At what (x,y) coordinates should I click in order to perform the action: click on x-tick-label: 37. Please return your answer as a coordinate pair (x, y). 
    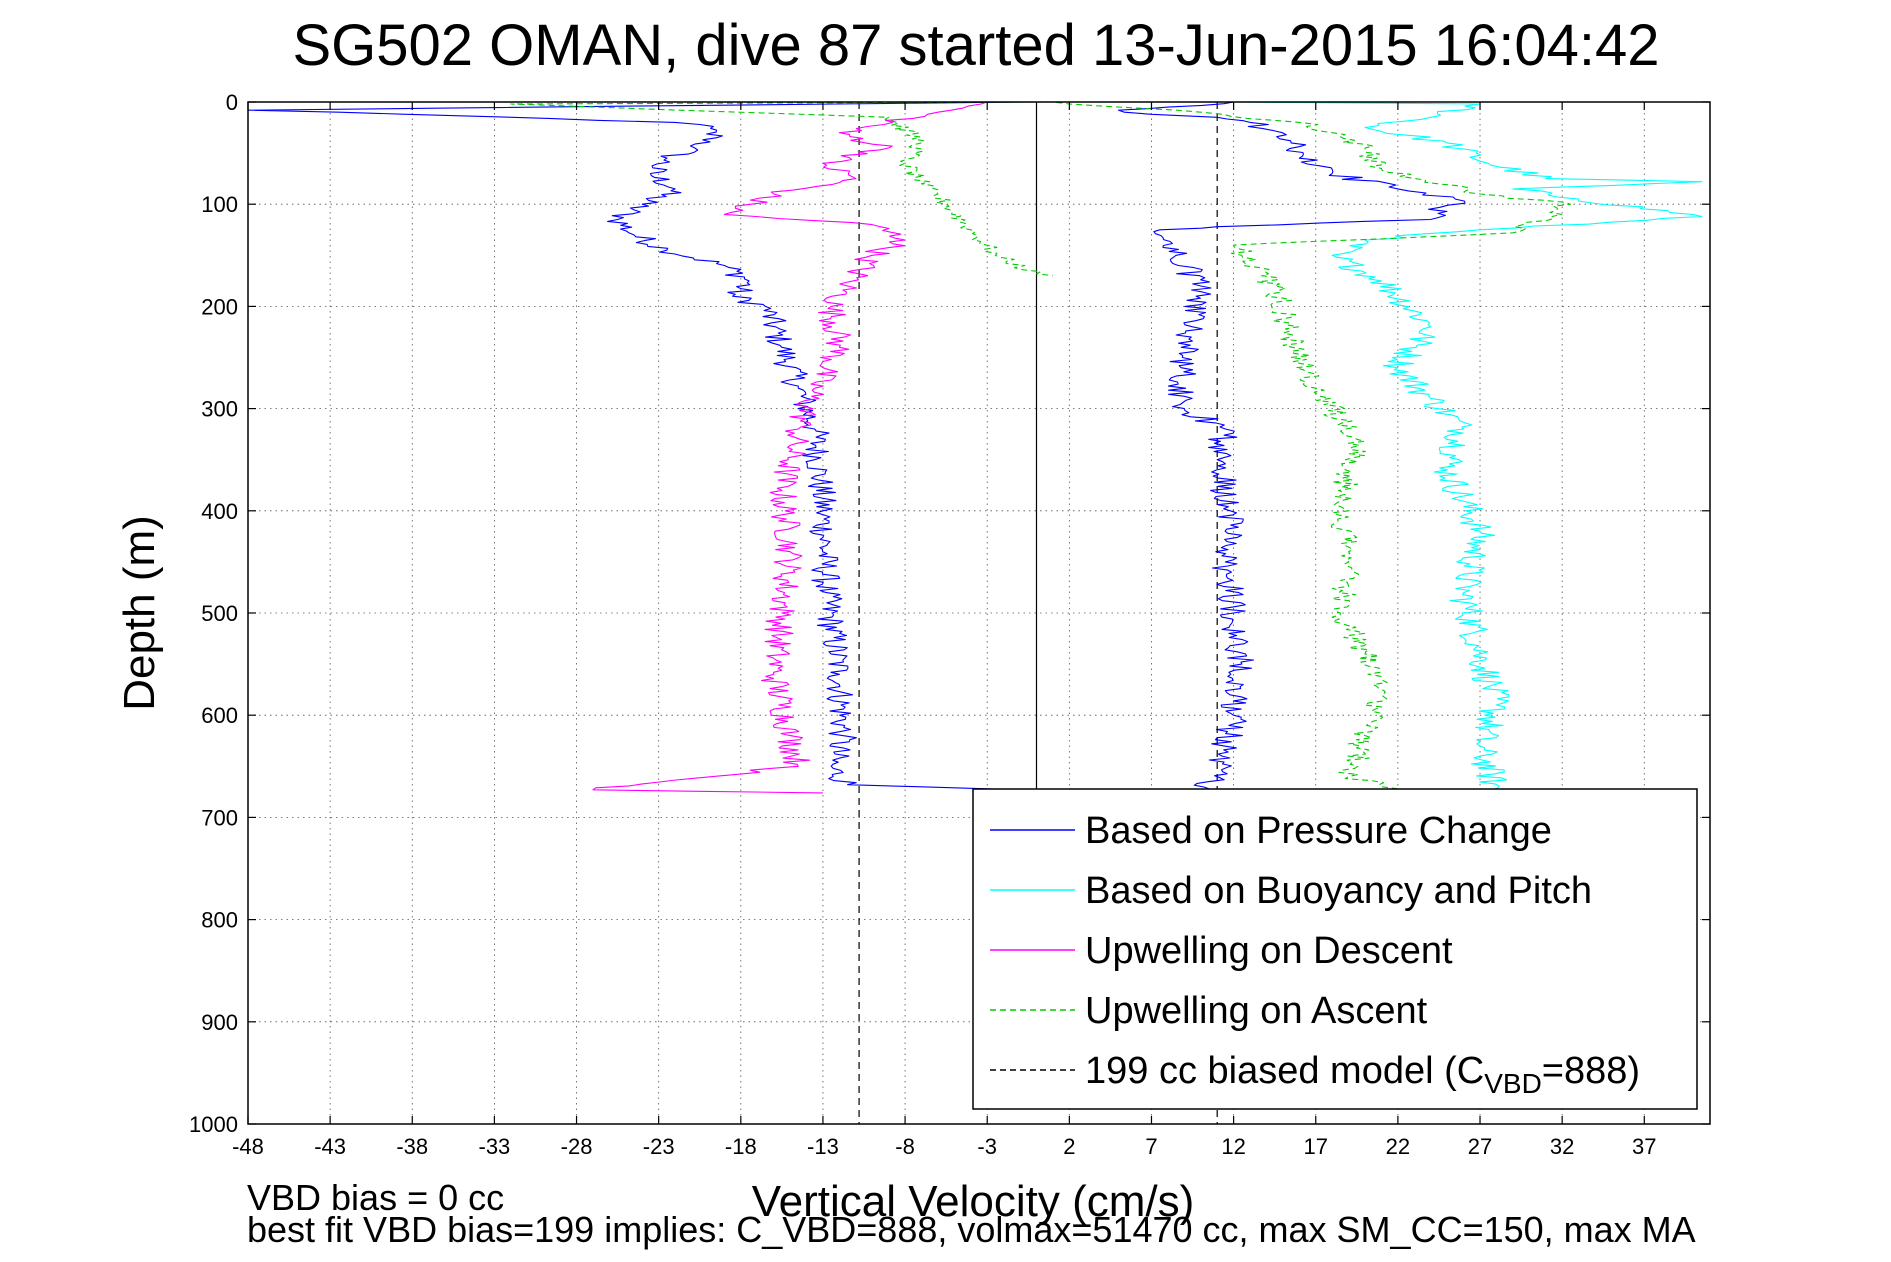
    Looking at the image, I should click on (1644, 1146).